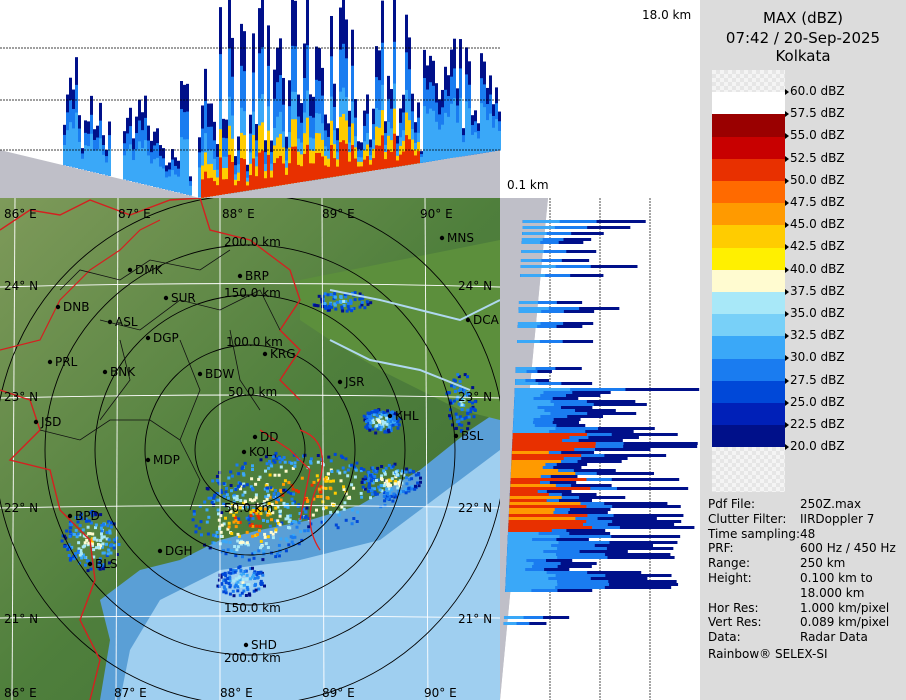  I want to click on scale-label: 40.0 dBZ, so click(815, 268).